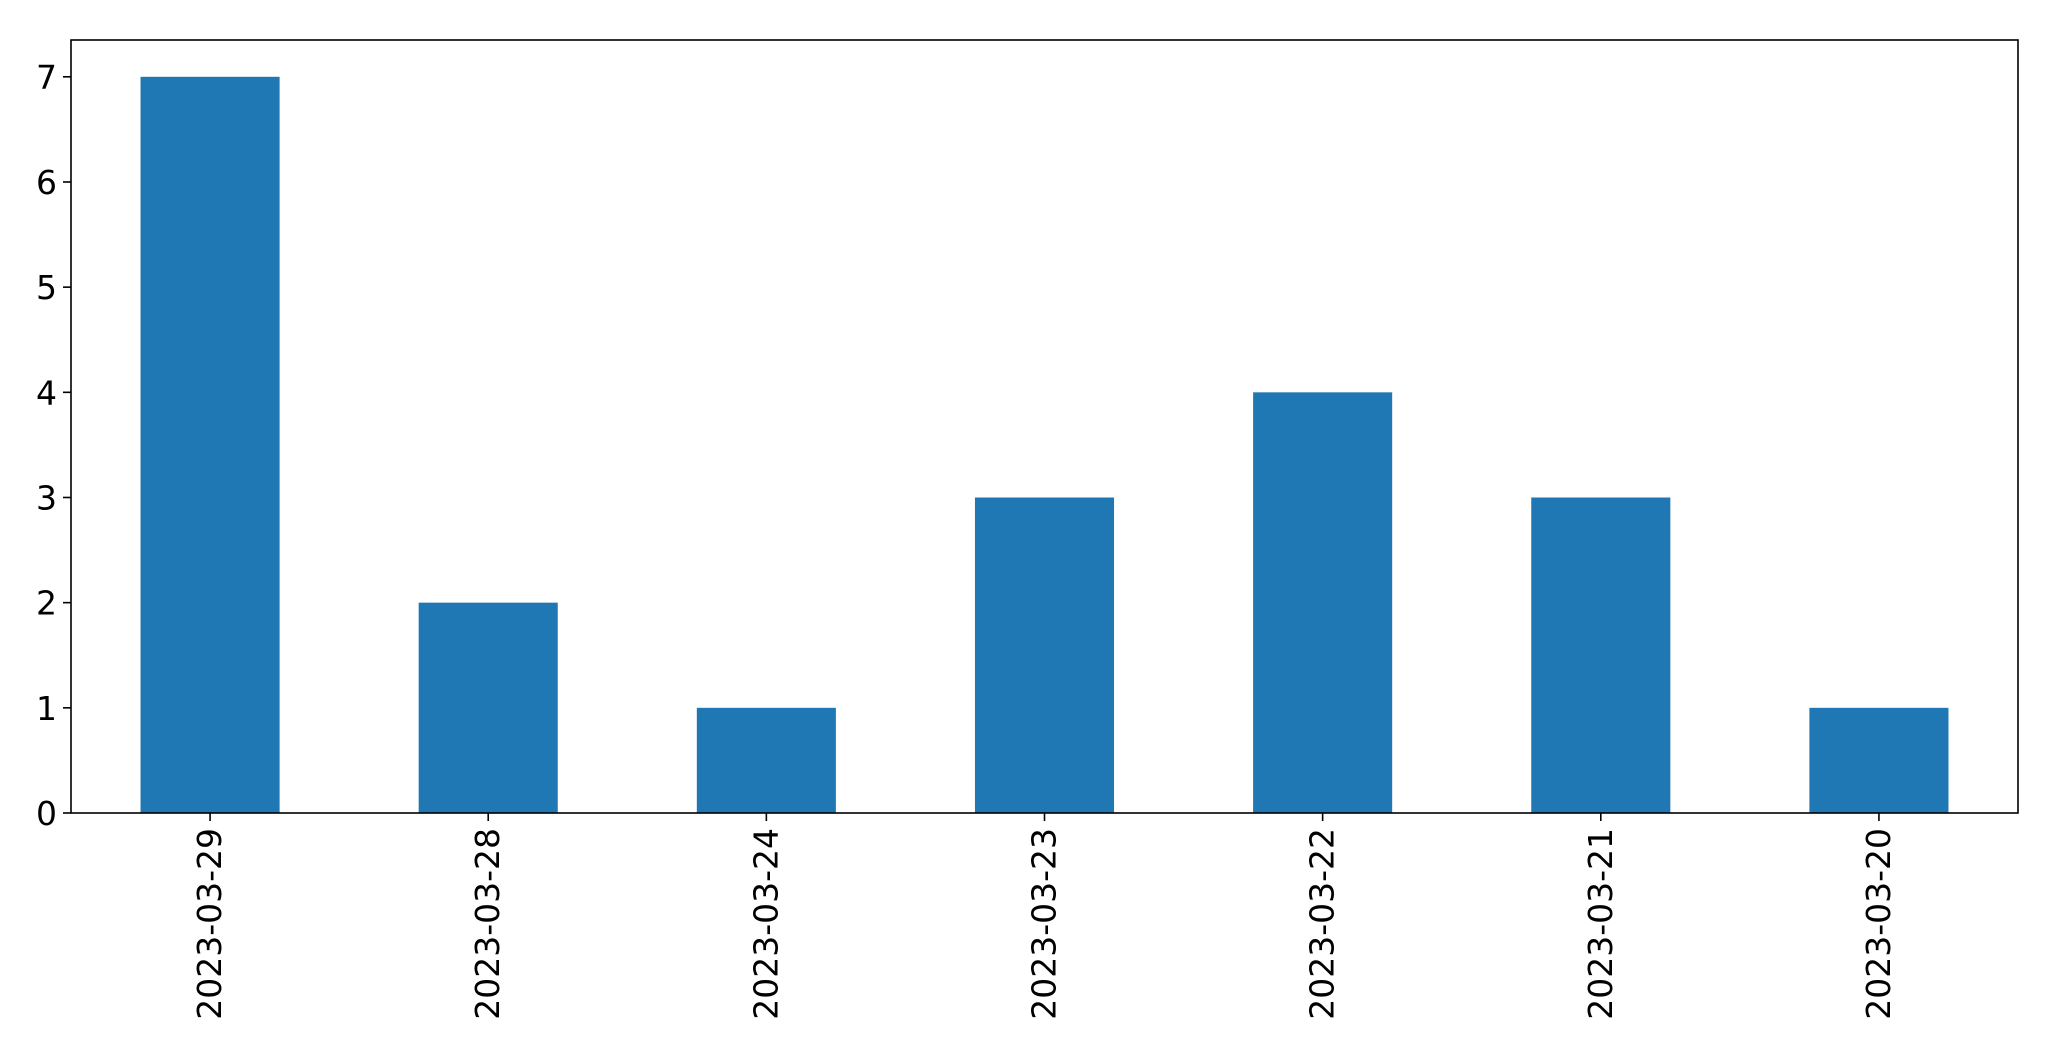 This screenshot has width=2049, height=1061. Describe the element at coordinates (46, 497) in the screenshot. I see `y-tick-label: 3` at that location.